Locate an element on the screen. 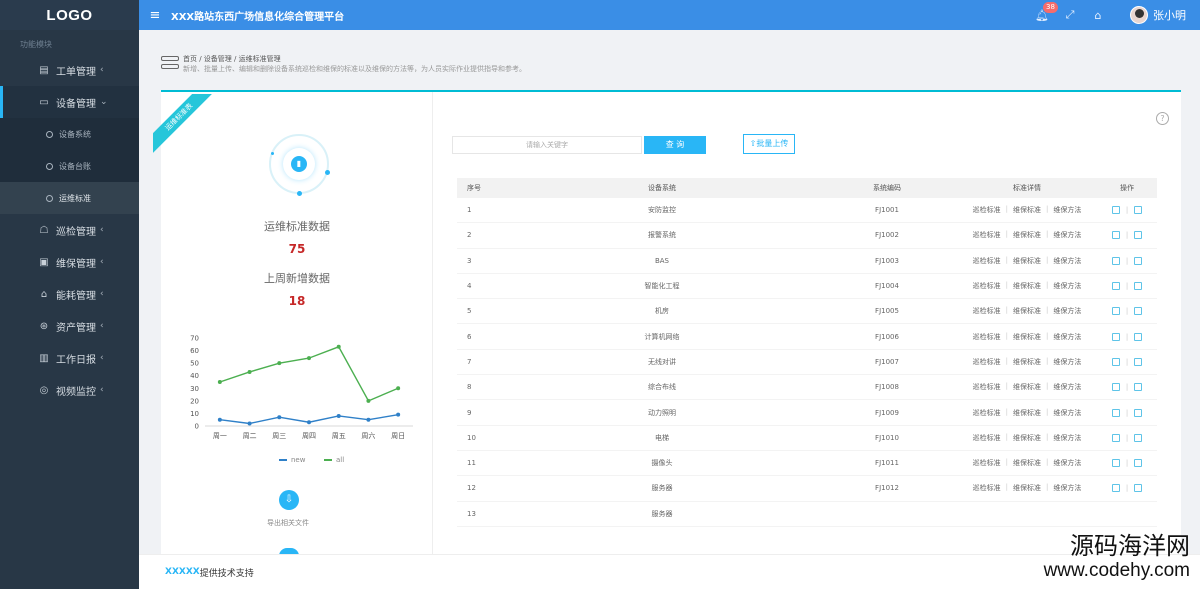 The height and width of the screenshot is (589, 1200). platform-title: XXX路站东西广场信息化综合管理平台 is located at coordinates (258, 17).